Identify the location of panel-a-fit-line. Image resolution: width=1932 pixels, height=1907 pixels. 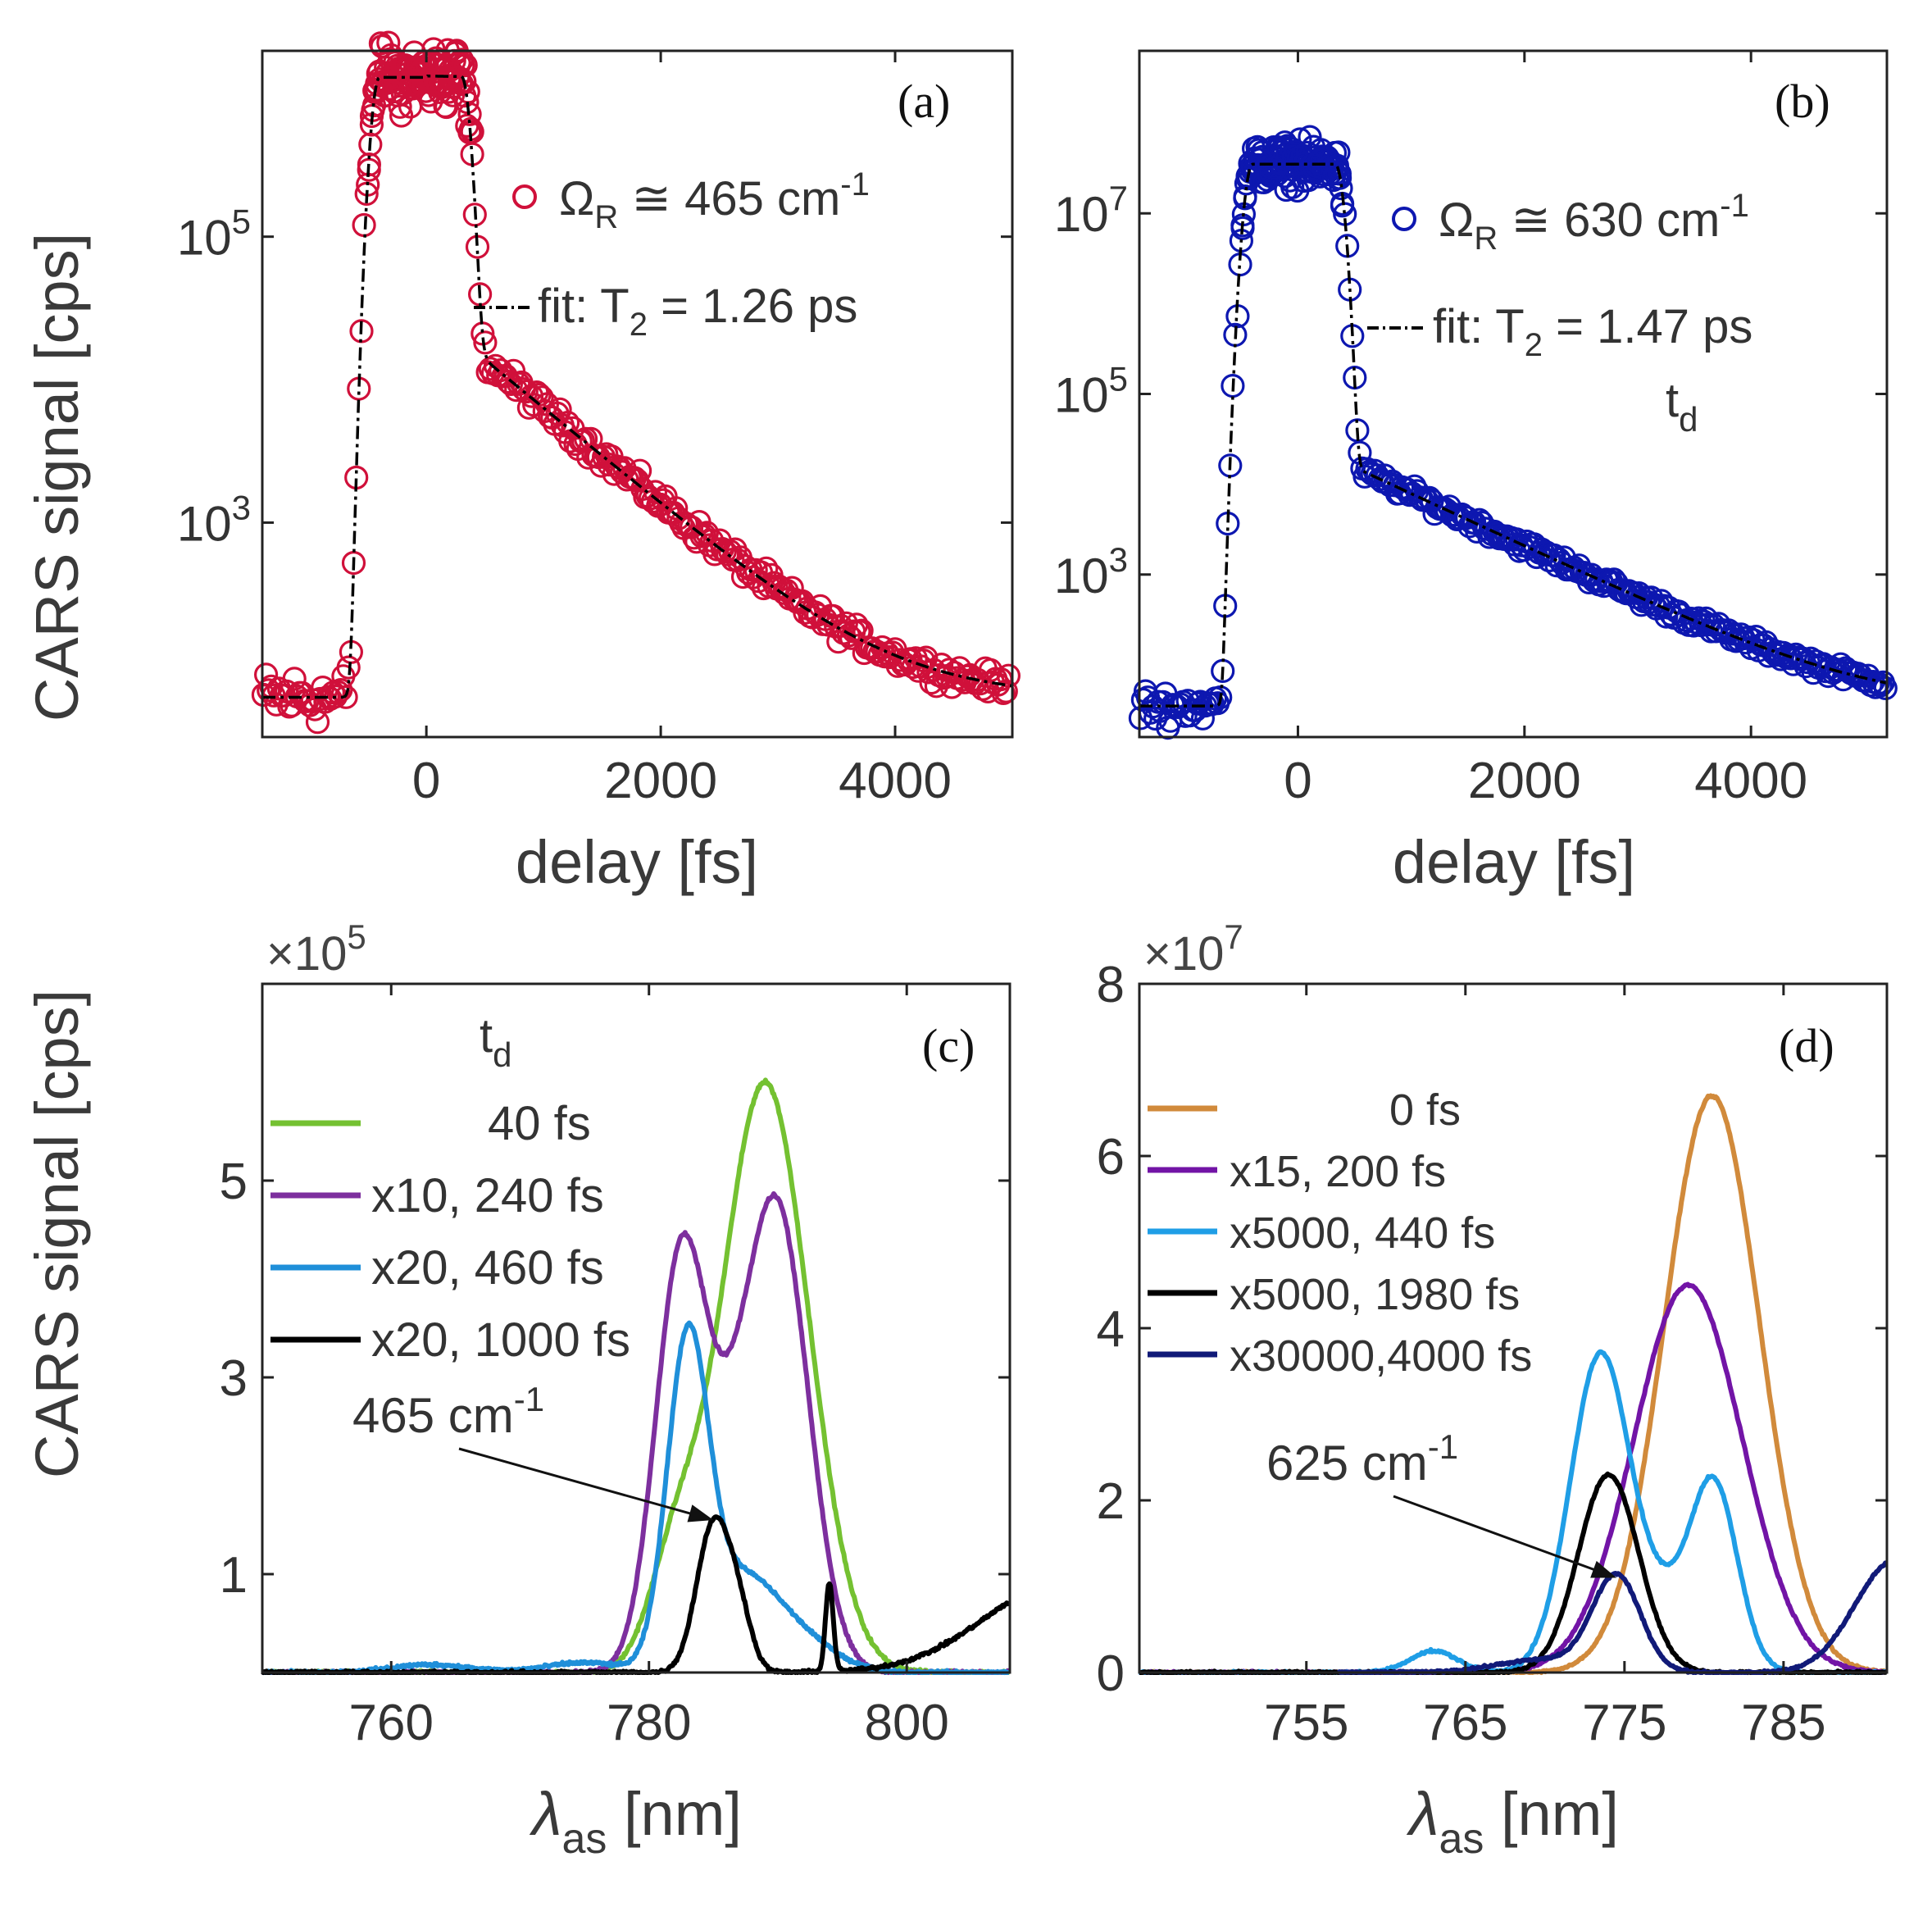
(637, 386).